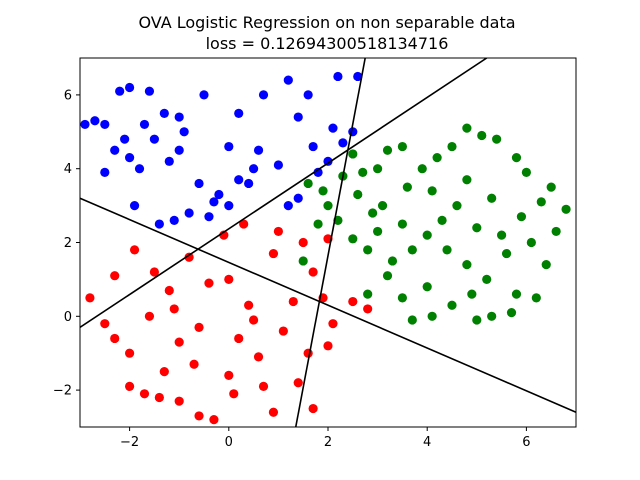 The height and width of the screenshot is (480, 640). Describe the element at coordinates (68, 169) in the screenshot. I see `y-tick-label: 4` at that location.